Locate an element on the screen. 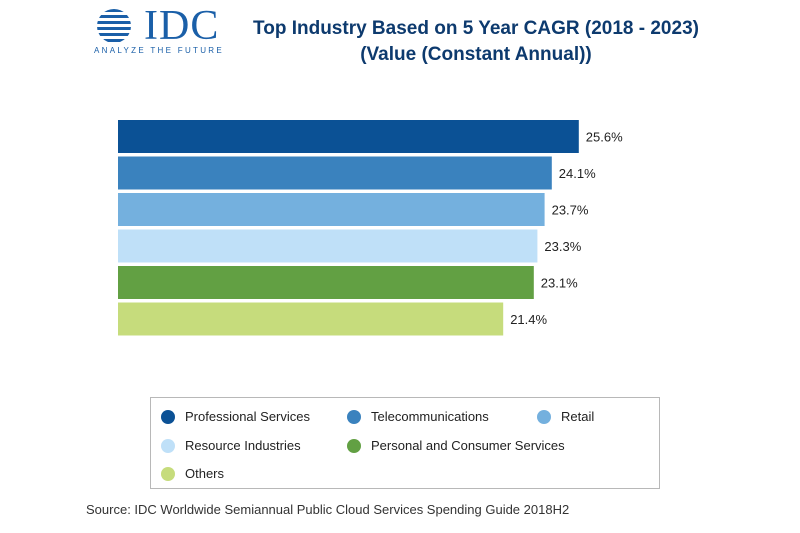  legend-label: Professional Services is located at coordinates (247, 416).